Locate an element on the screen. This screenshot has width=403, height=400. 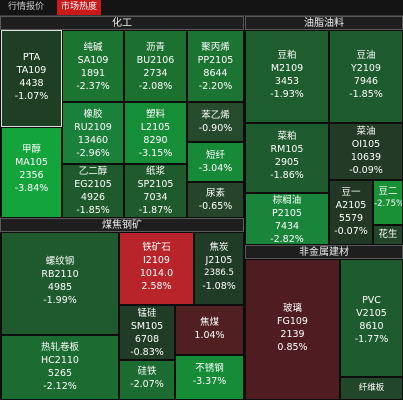
tile-pulp: 纸浆 SP2105 7034 -1.87% is located at coordinates (155, 191).